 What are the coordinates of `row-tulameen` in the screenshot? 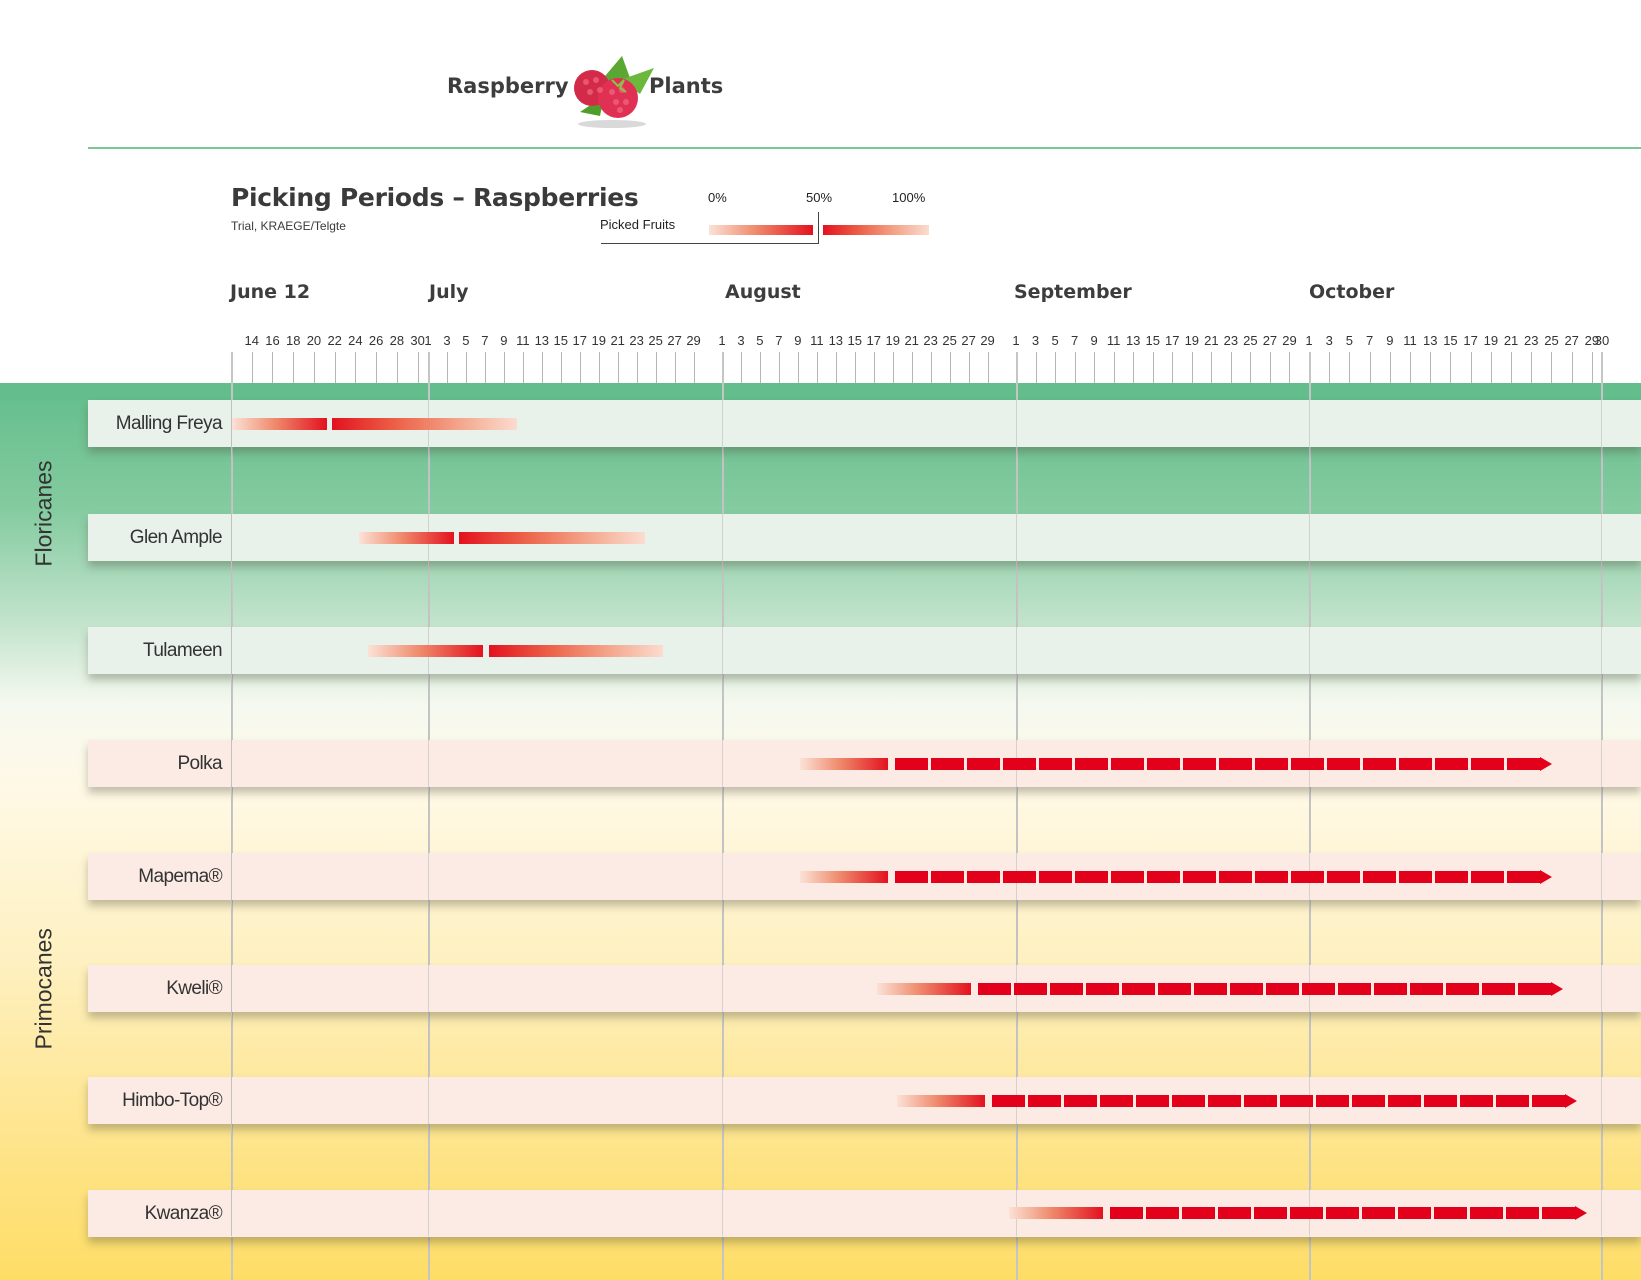 It's located at (864, 650).